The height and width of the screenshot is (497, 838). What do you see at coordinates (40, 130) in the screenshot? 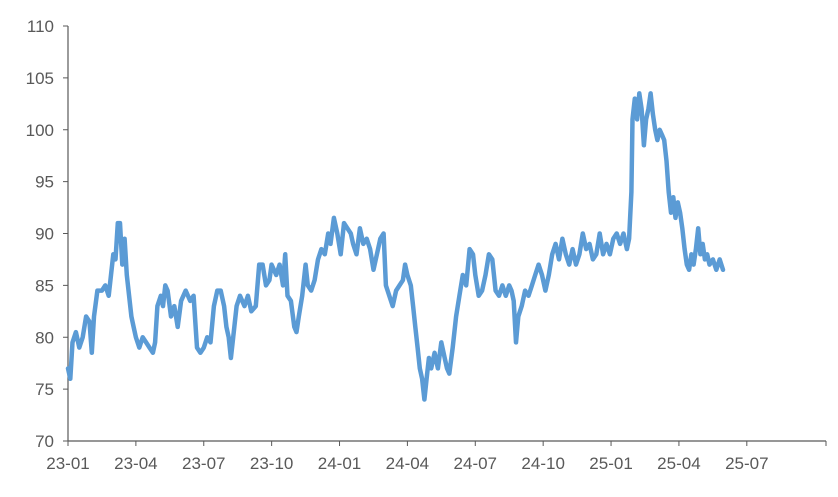
I see `y-tick-label: 100` at bounding box center [40, 130].